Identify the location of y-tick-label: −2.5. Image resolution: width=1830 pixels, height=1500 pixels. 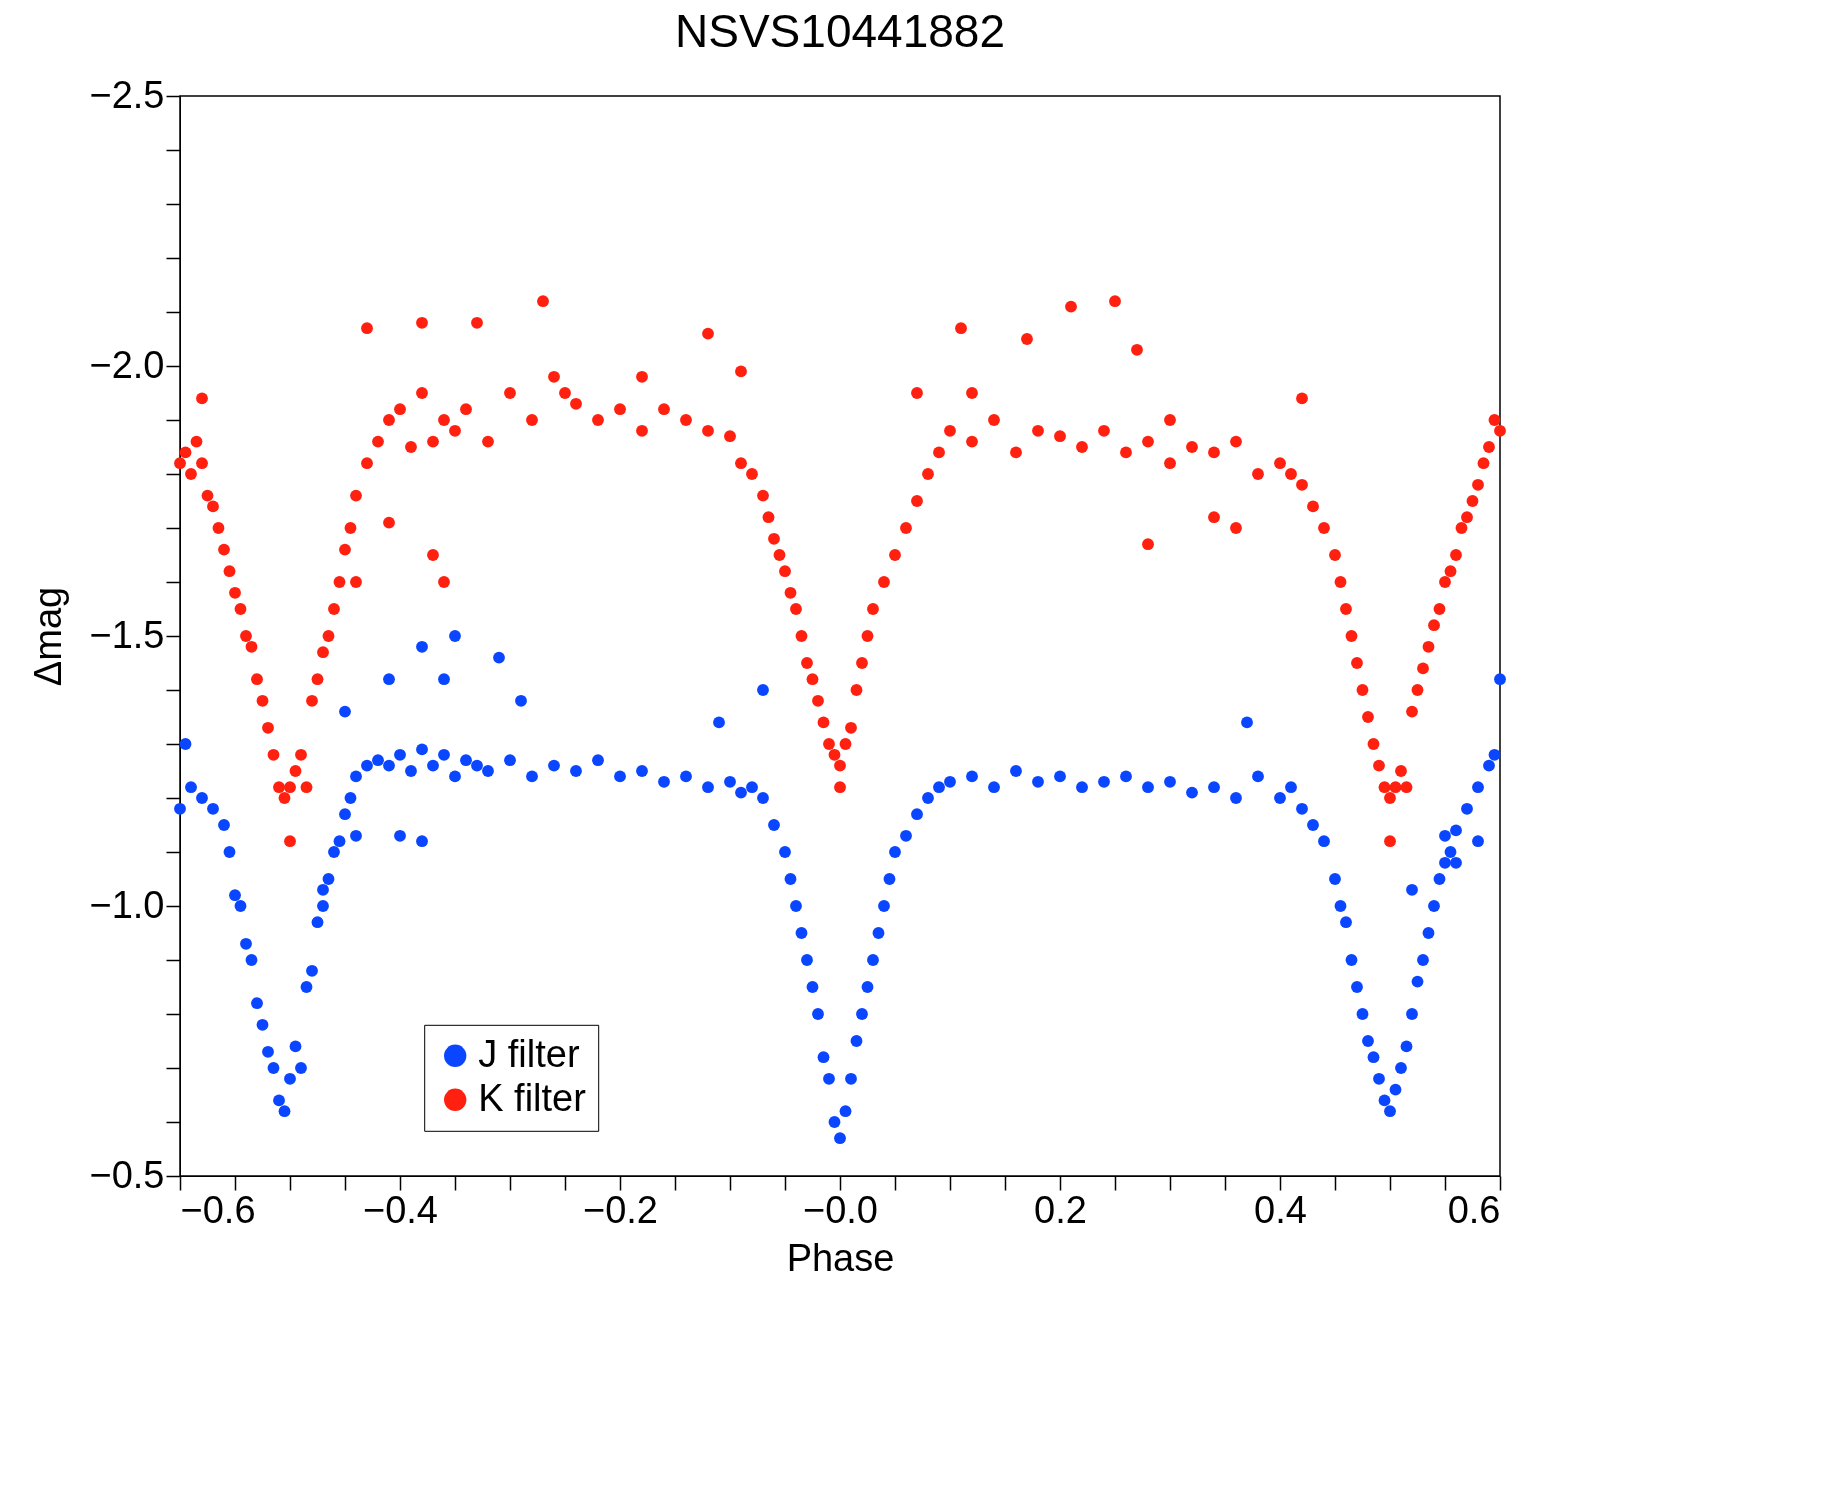
(127, 94).